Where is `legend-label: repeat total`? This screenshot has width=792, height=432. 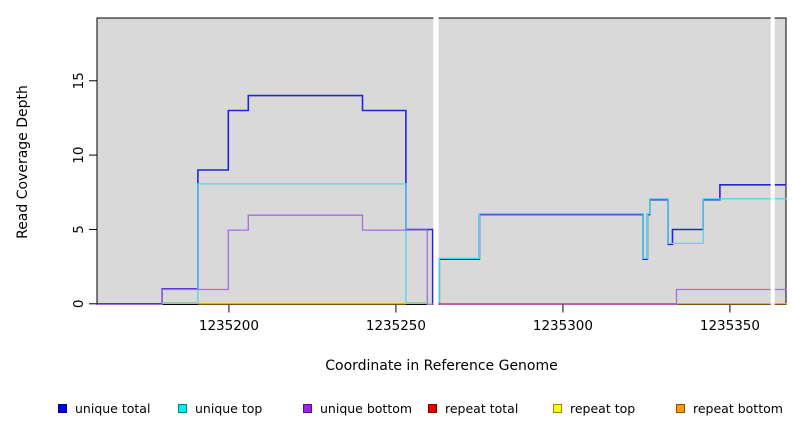
legend-label: repeat total is located at coordinates (482, 408).